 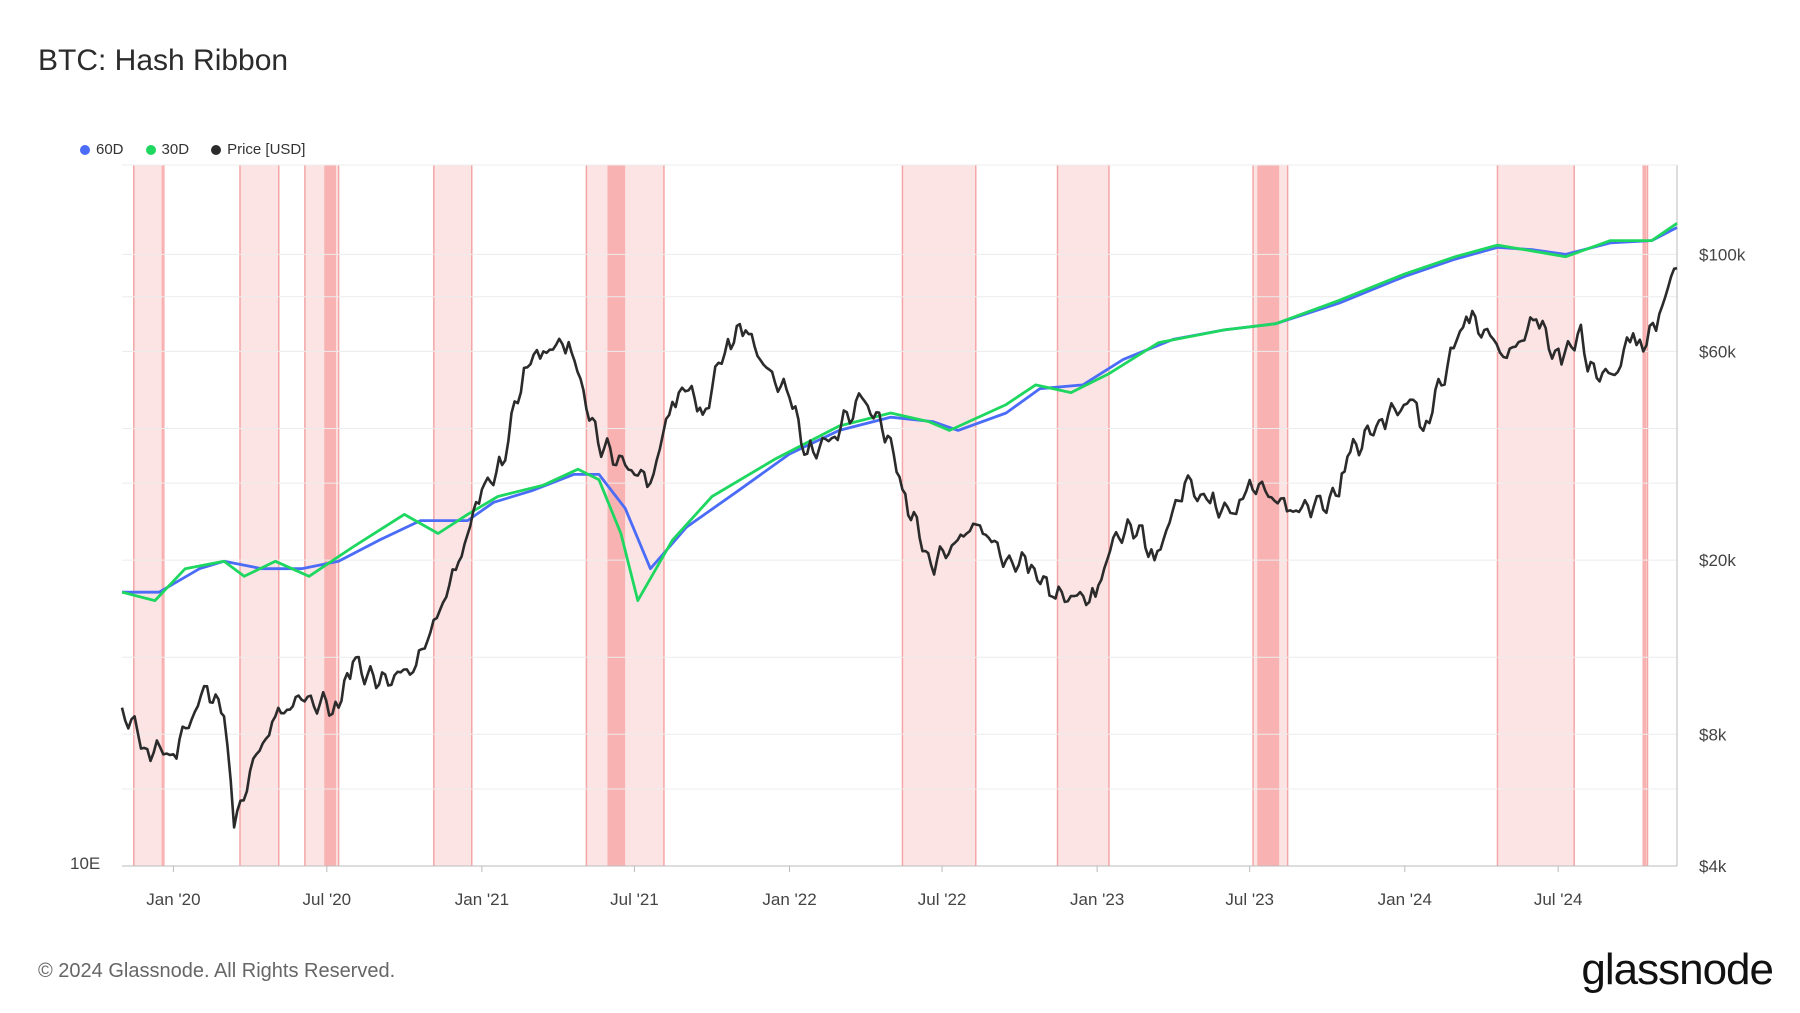 What do you see at coordinates (1677, 969) in the screenshot?
I see `glassnode-logo: glassnode` at bounding box center [1677, 969].